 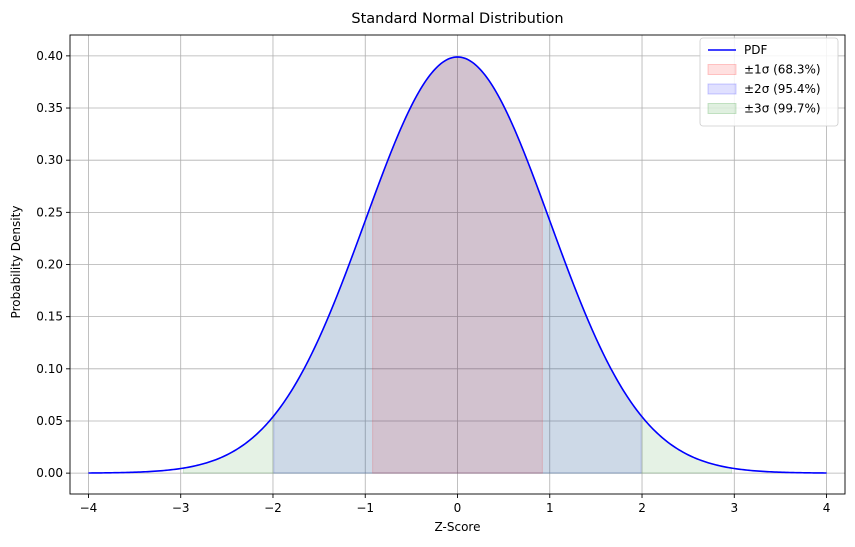 What do you see at coordinates (49, 108) in the screenshot?
I see `y-tick-label: 0.35` at bounding box center [49, 108].